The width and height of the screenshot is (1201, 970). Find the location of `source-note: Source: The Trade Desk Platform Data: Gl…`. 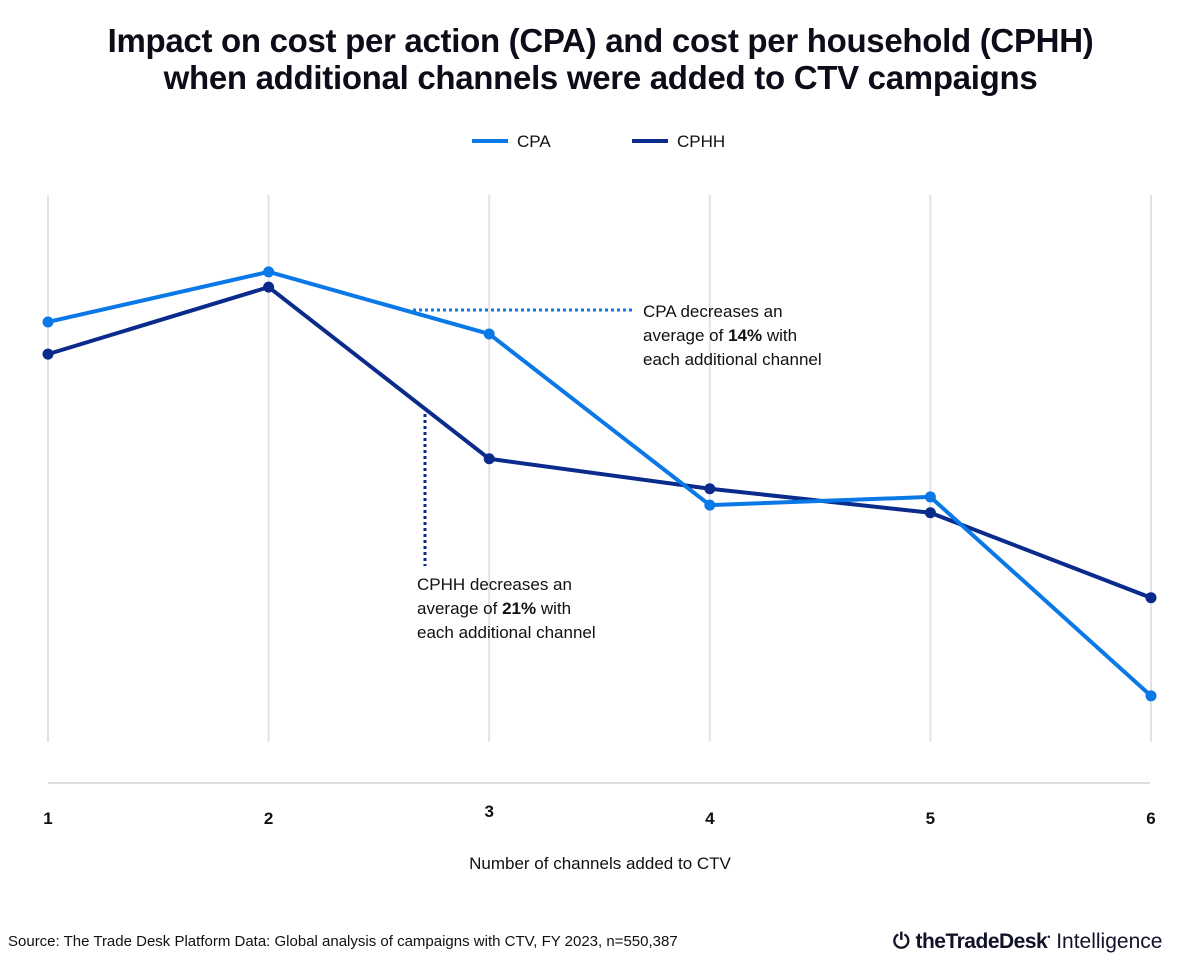

source-note: Source: The Trade Desk Platform Data: Gl… is located at coordinates (343, 941).